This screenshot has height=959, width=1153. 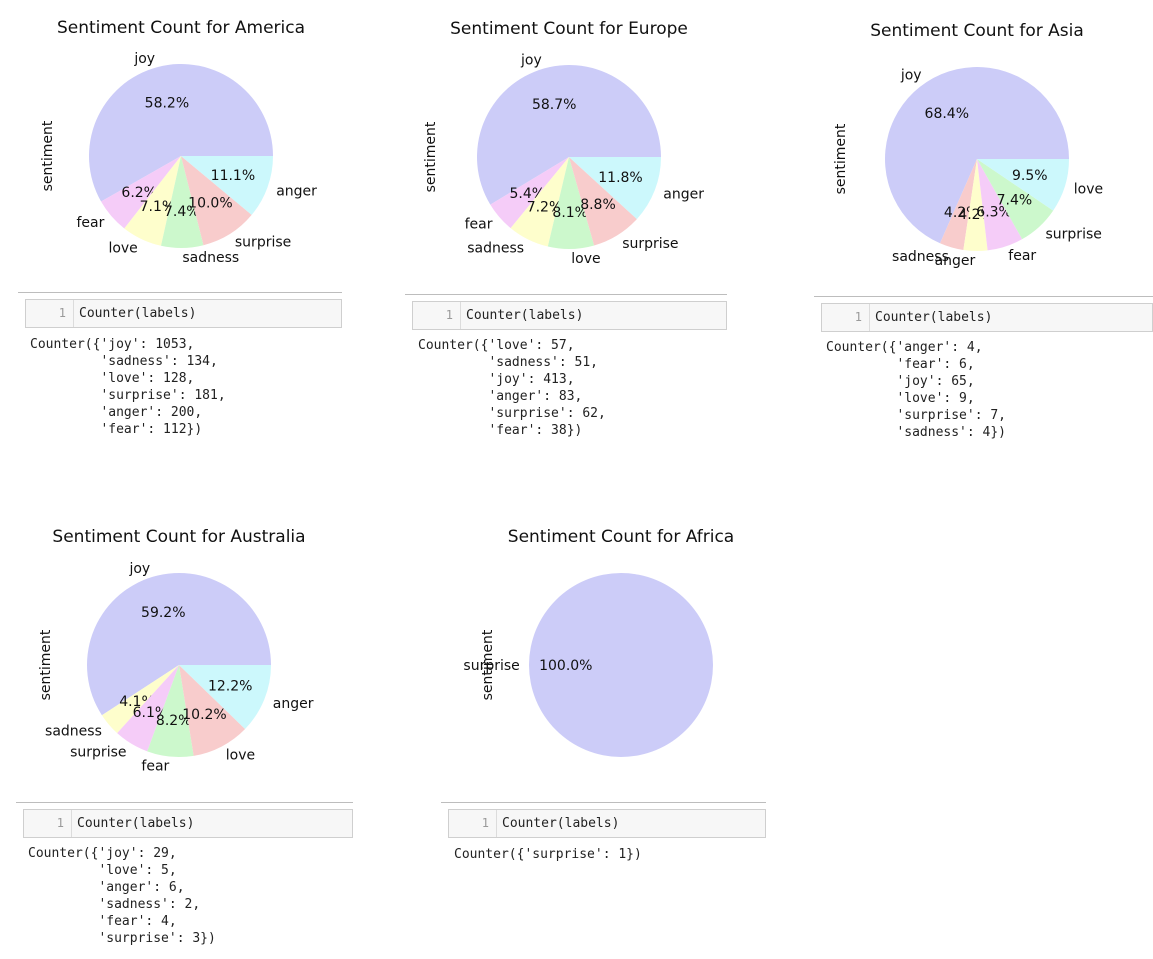 What do you see at coordinates (210, 204) in the screenshot?
I see `slice-percent: 10.0%` at bounding box center [210, 204].